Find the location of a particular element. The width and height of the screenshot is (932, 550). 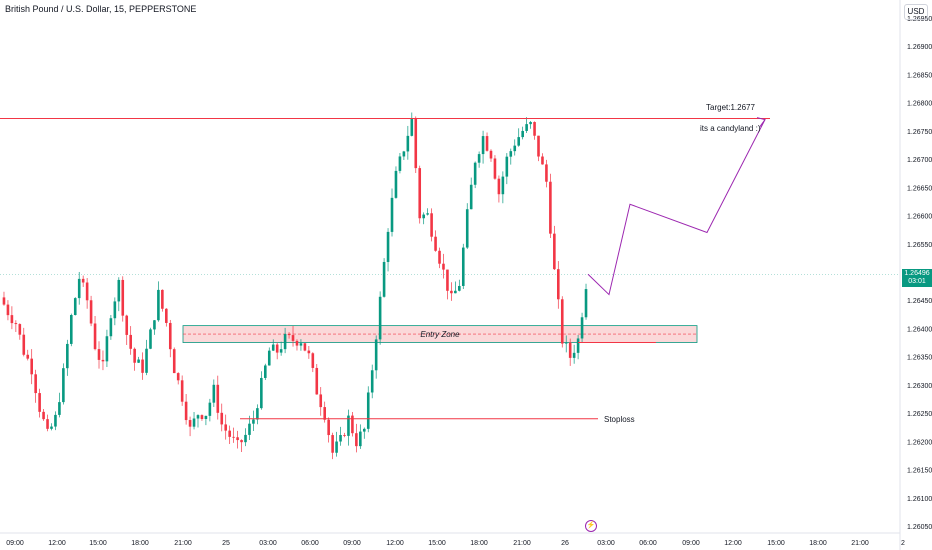

x-tick-label: 25 is located at coordinates (226, 543).